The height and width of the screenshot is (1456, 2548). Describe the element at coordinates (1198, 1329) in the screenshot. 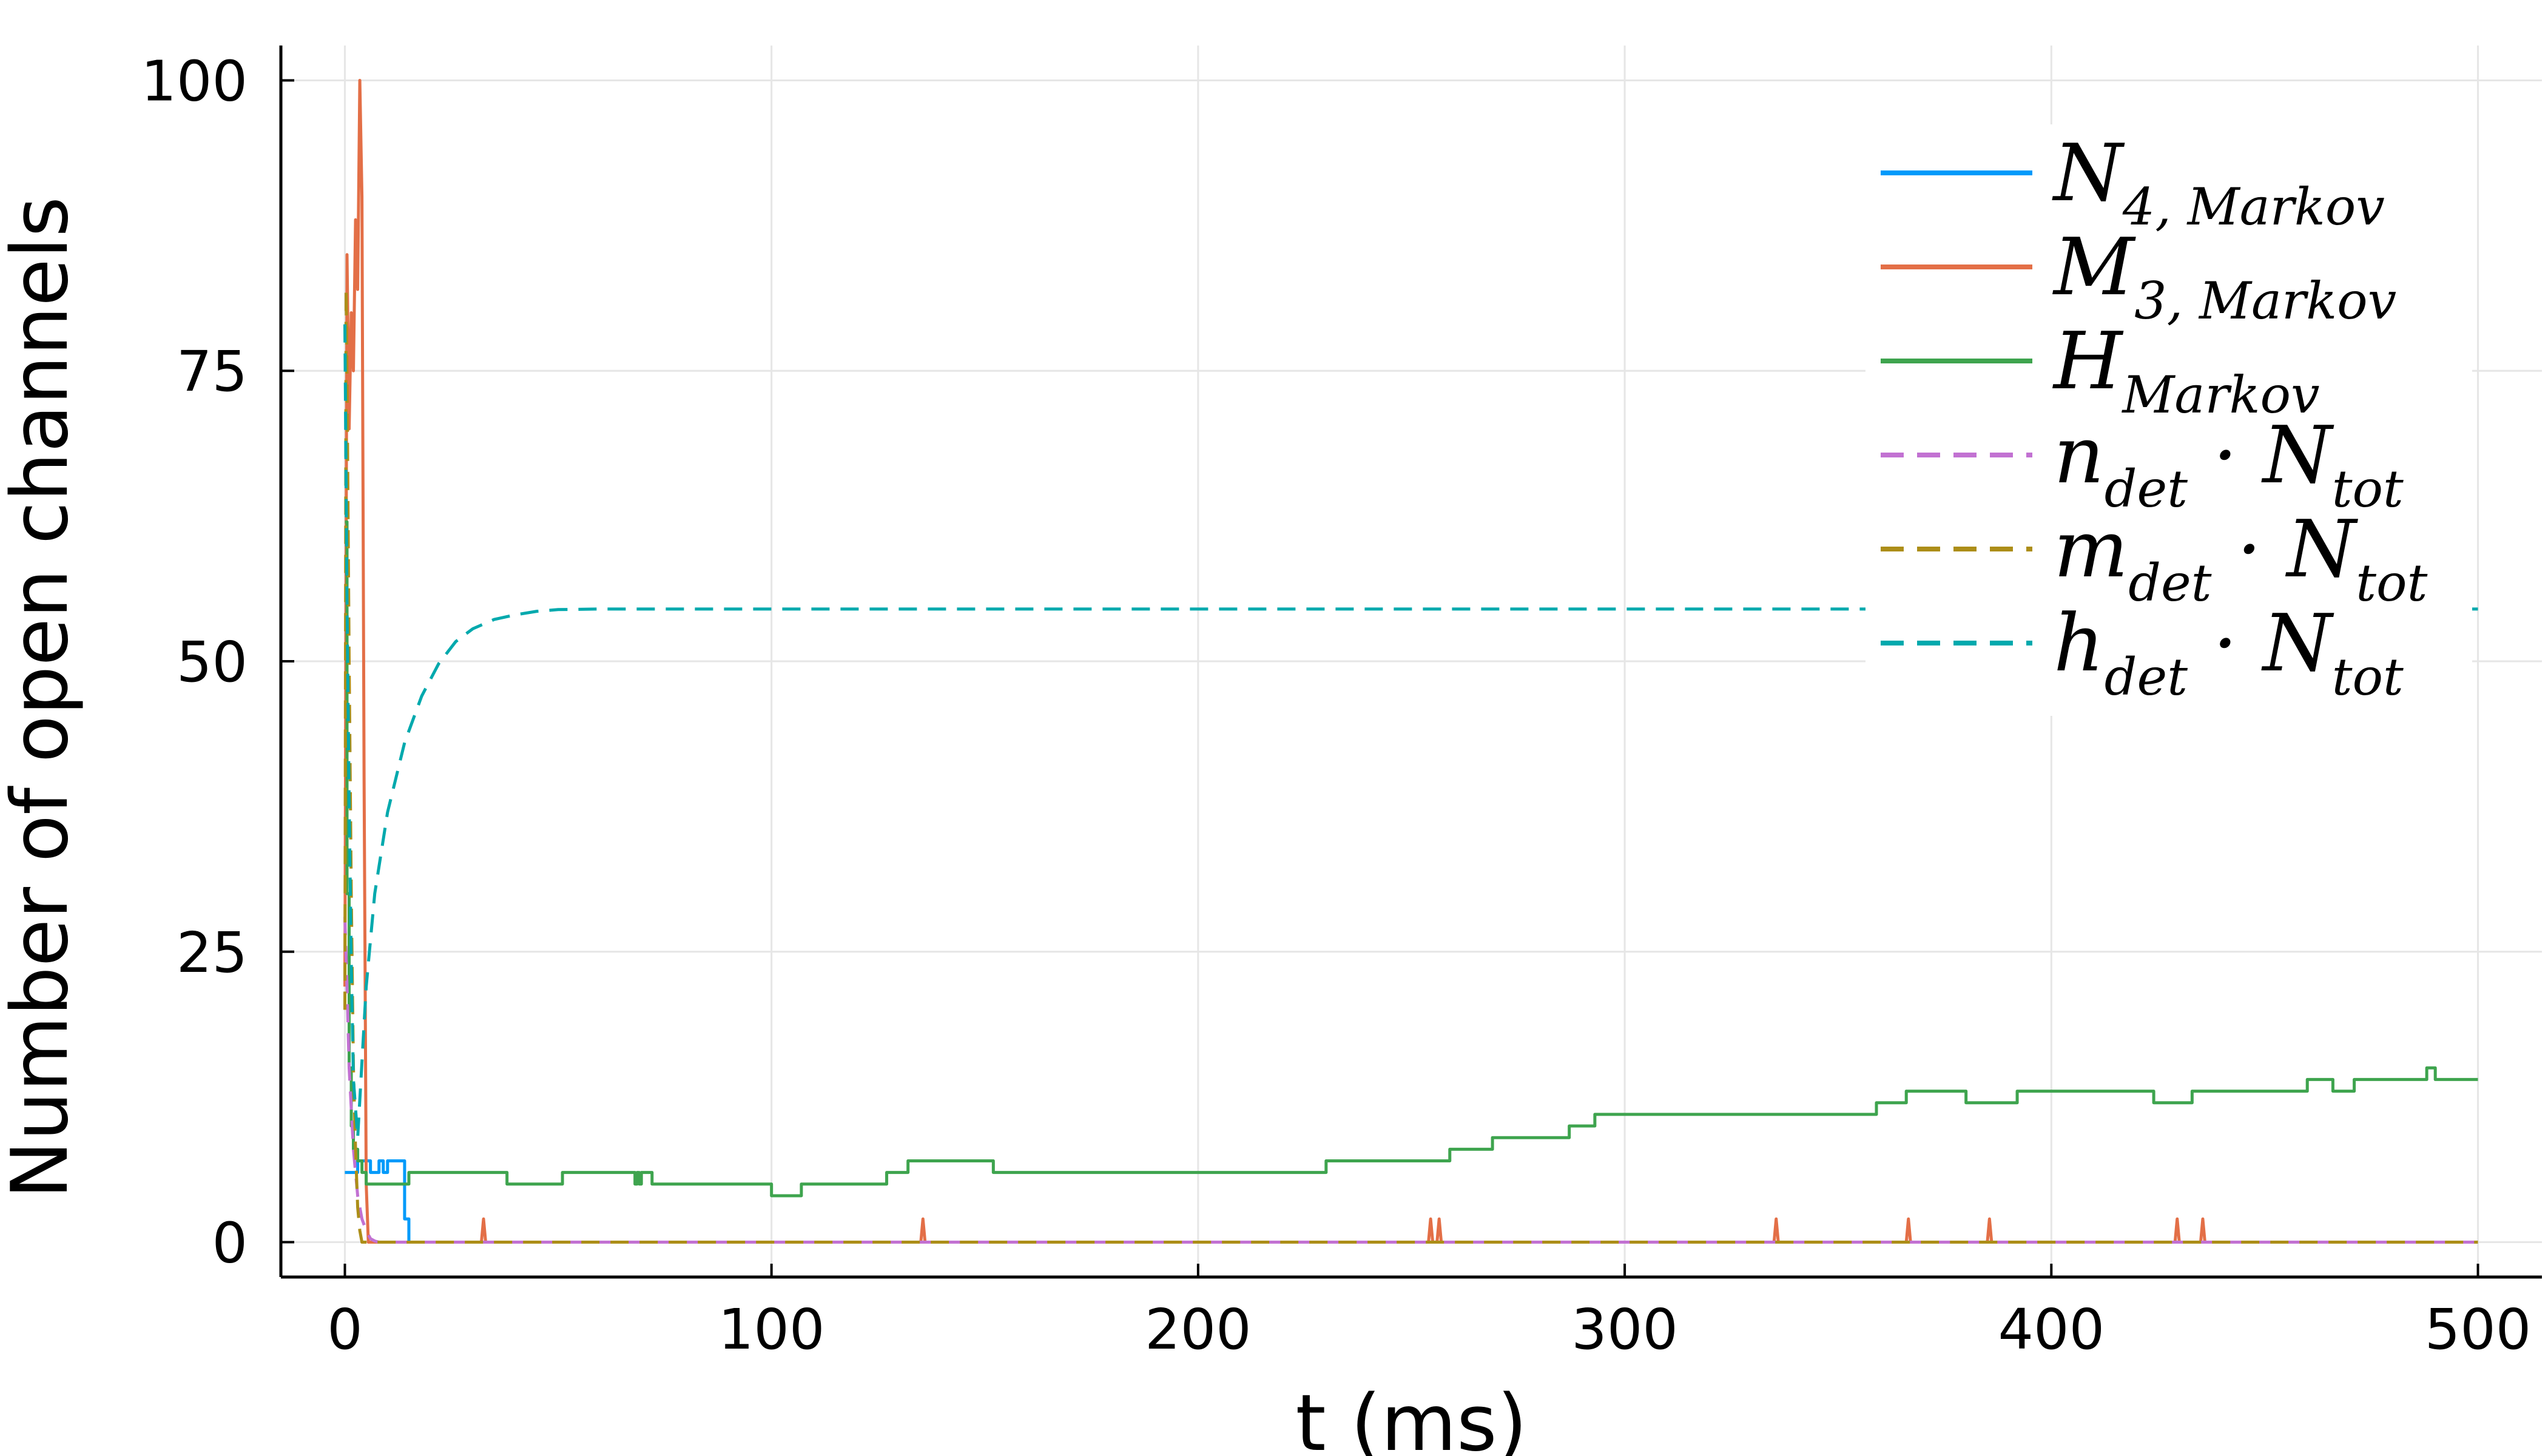

I see `x-tick-label: 200` at that location.